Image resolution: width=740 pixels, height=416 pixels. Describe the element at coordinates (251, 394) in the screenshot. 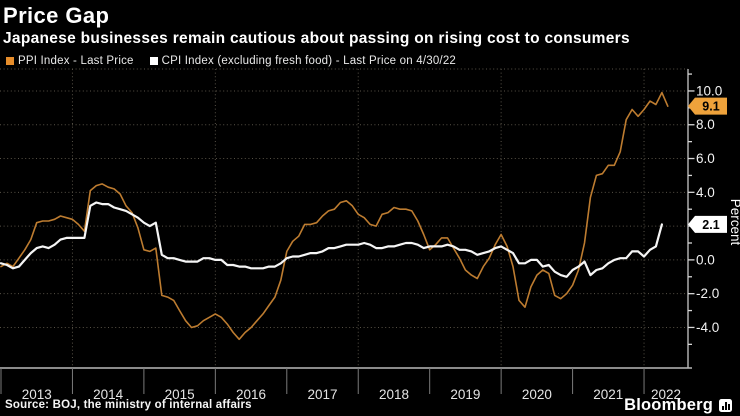

I see `x-tick-label: 2016` at that location.